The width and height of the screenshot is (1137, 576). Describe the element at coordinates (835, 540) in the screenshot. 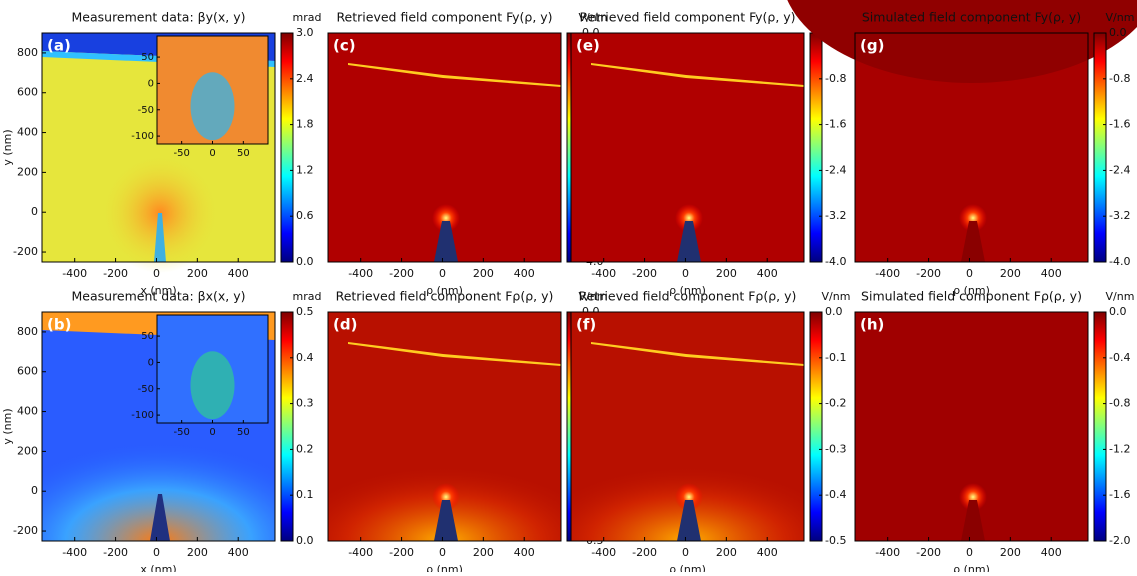

I see `colorbar-tick-label: -0.5` at that location.